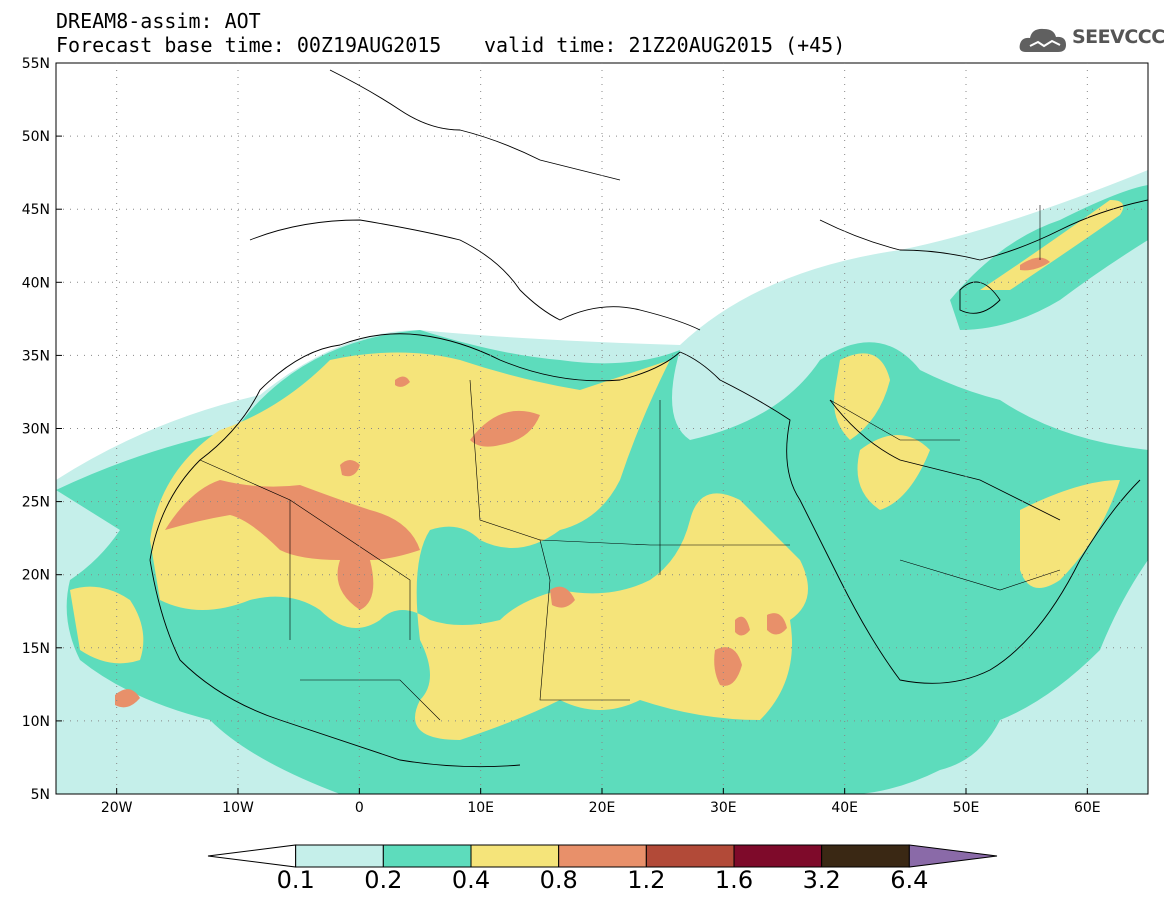 This screenshot has height=905, width=1165. I want to click on colorbar-label: 0.2, so click(383, 880).